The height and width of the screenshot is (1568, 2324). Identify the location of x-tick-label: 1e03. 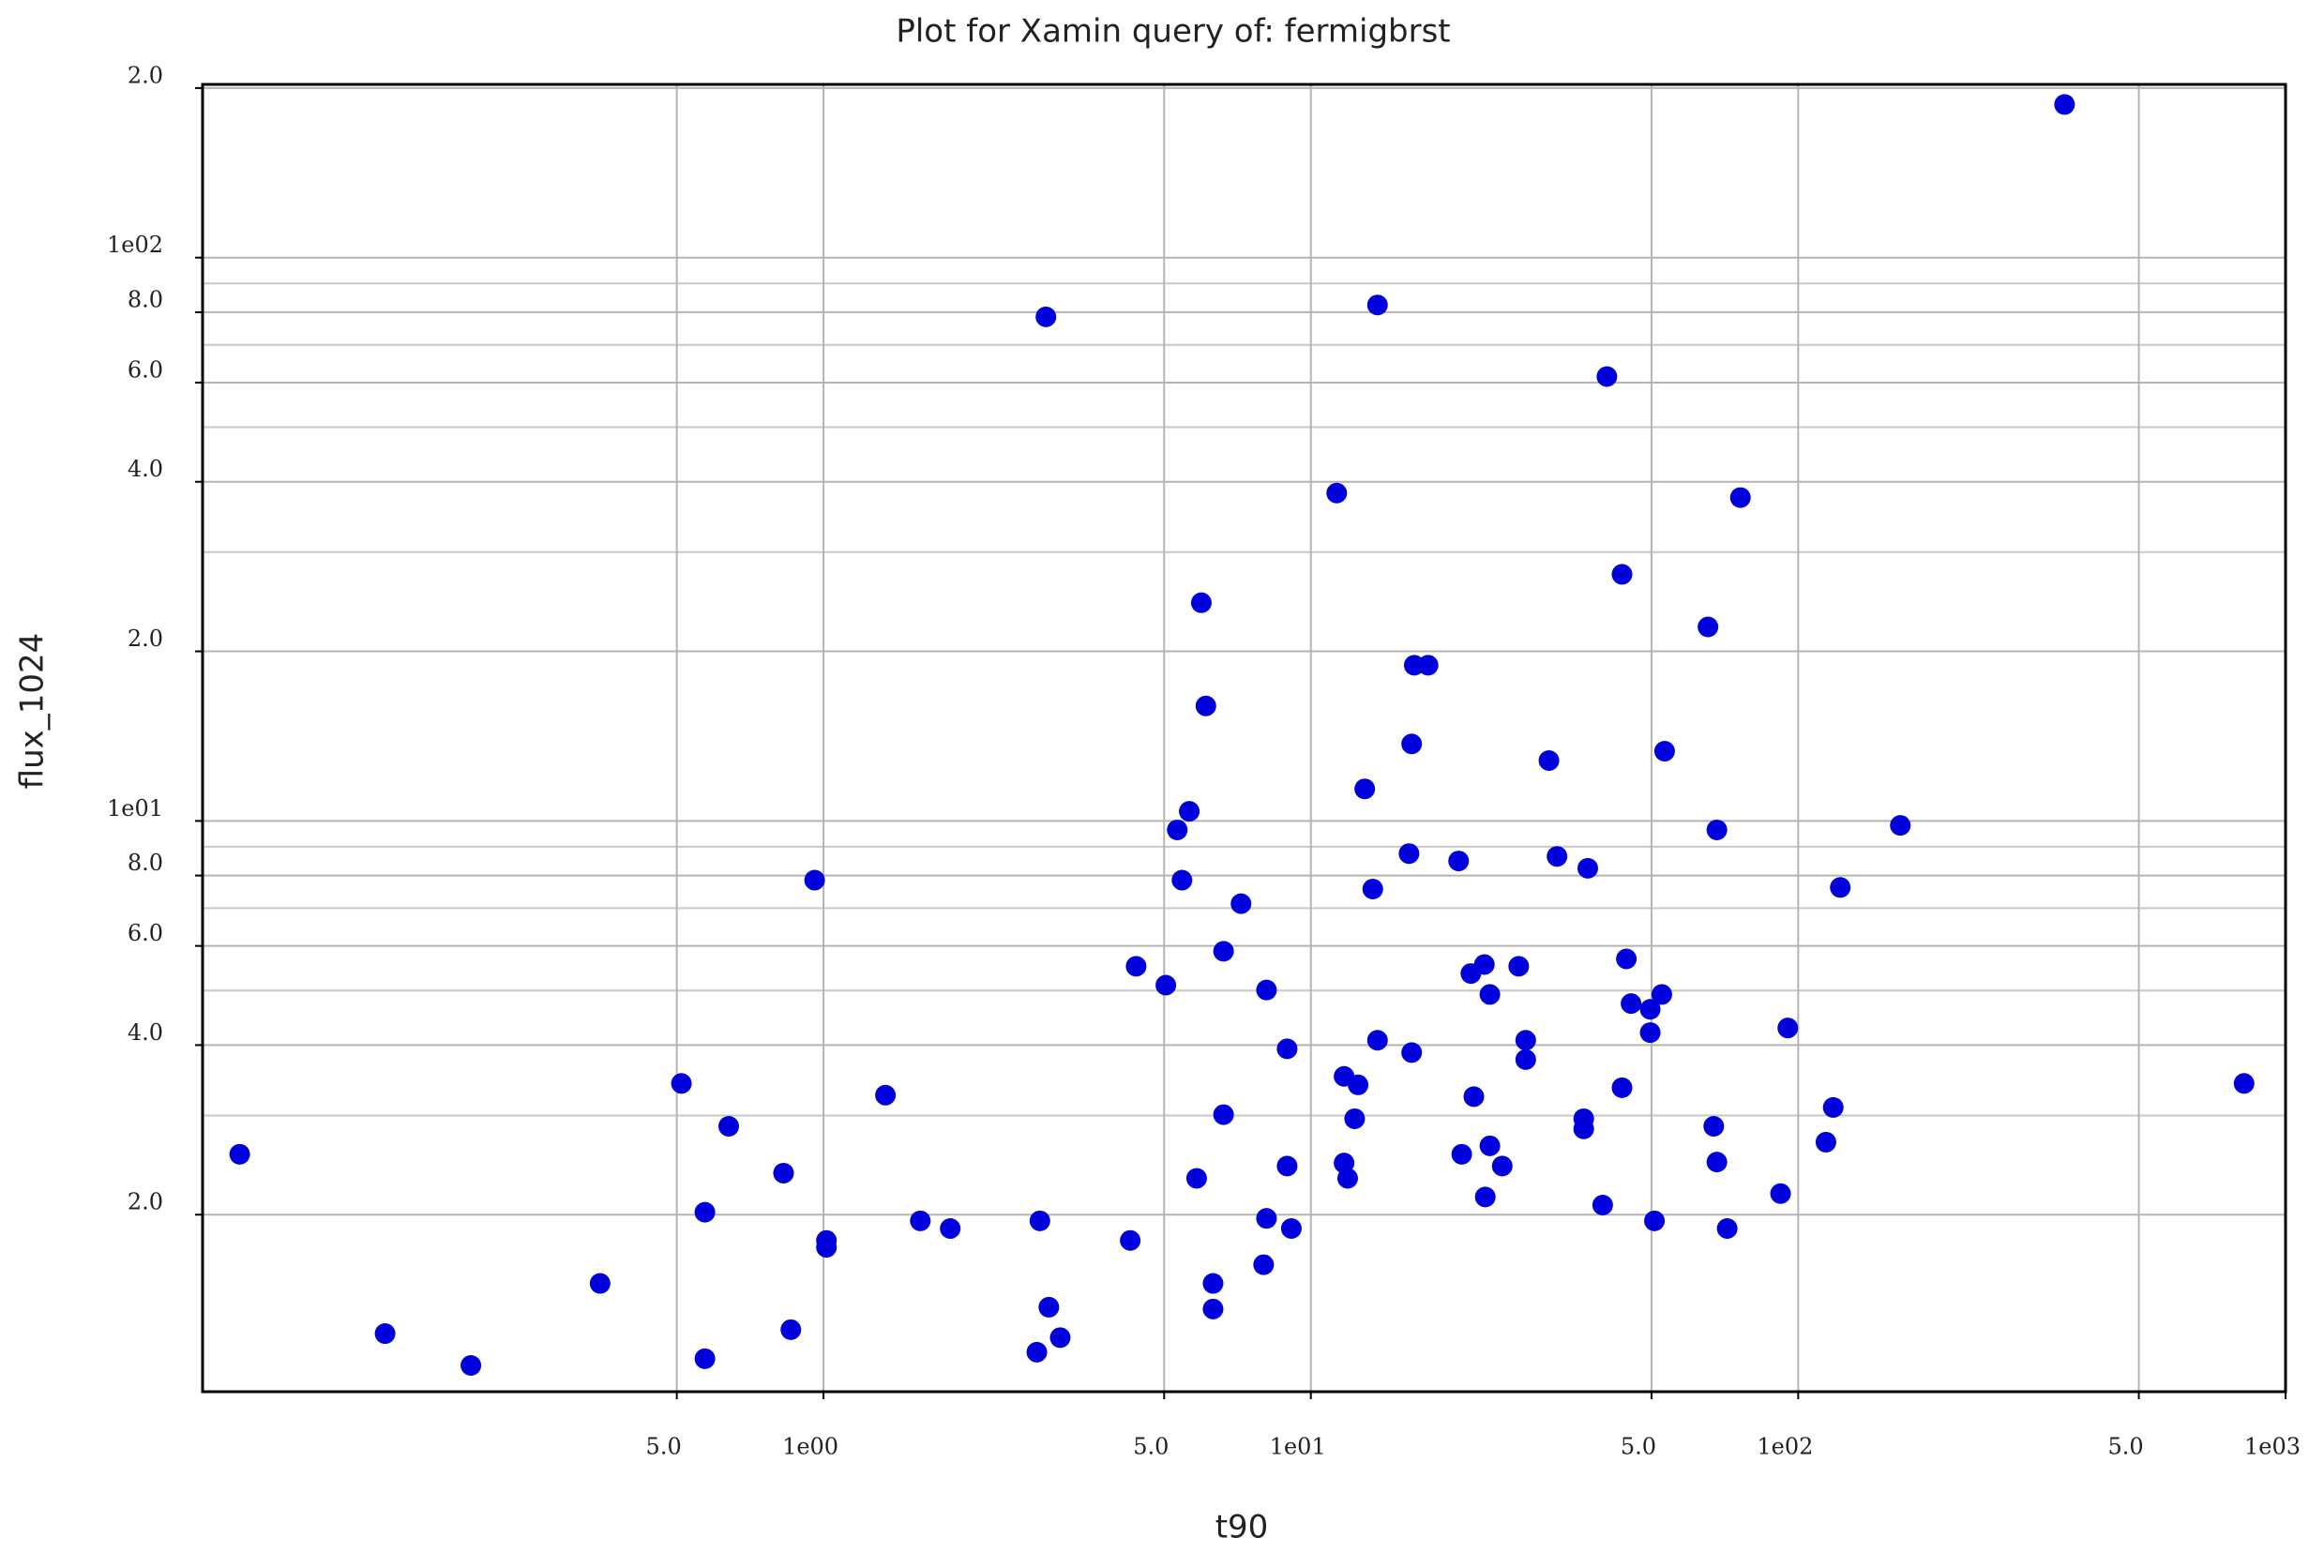
(2272, 1447).